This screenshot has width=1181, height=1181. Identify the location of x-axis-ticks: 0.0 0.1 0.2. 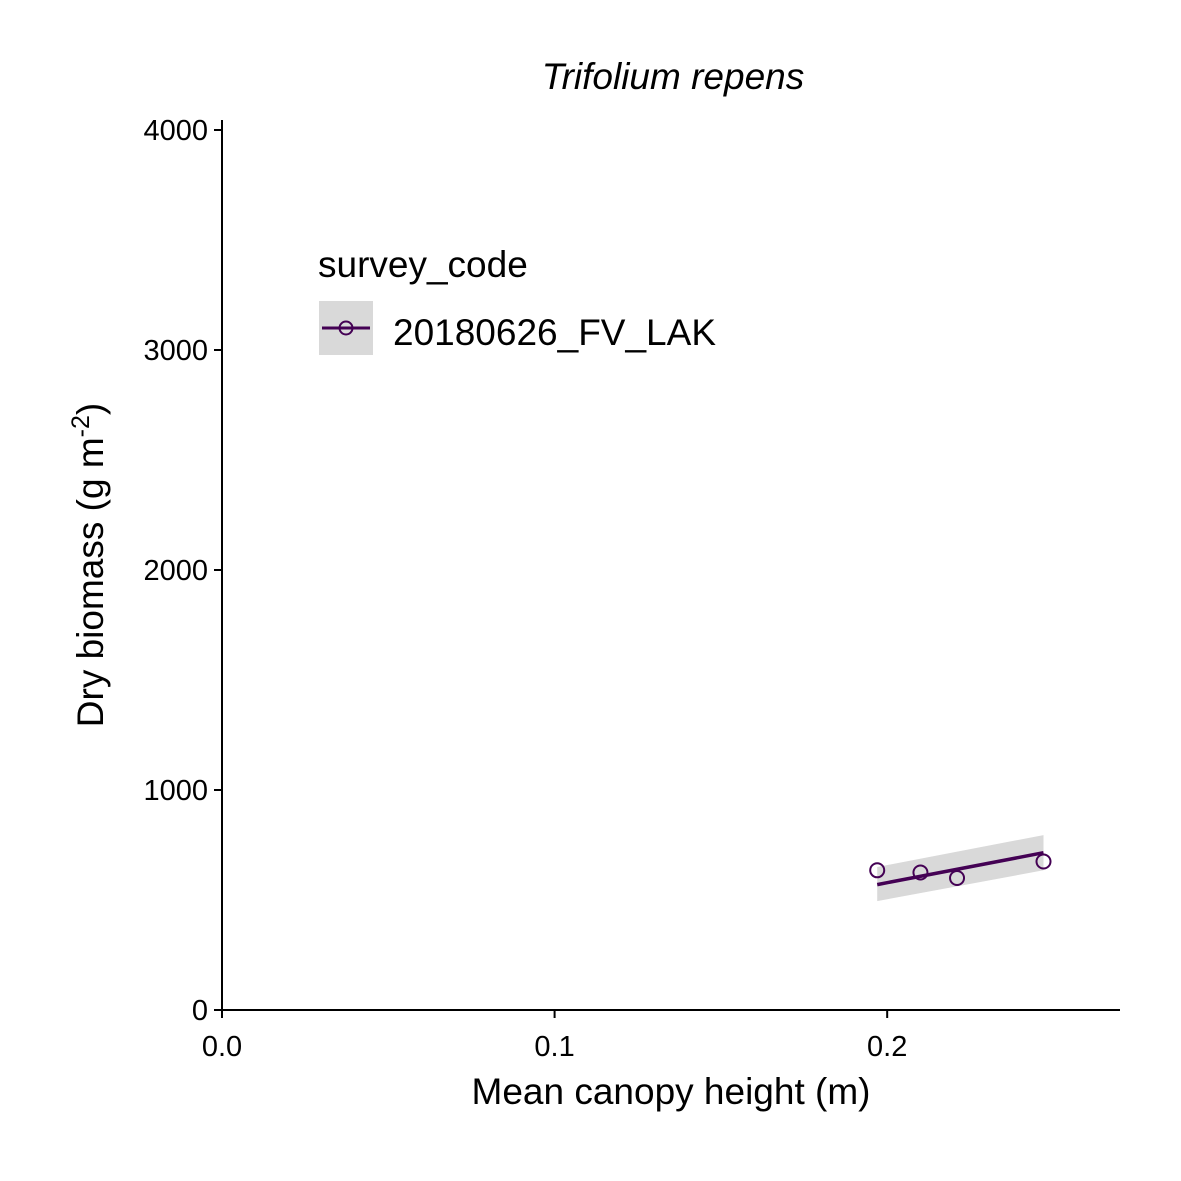
(554, 1036).